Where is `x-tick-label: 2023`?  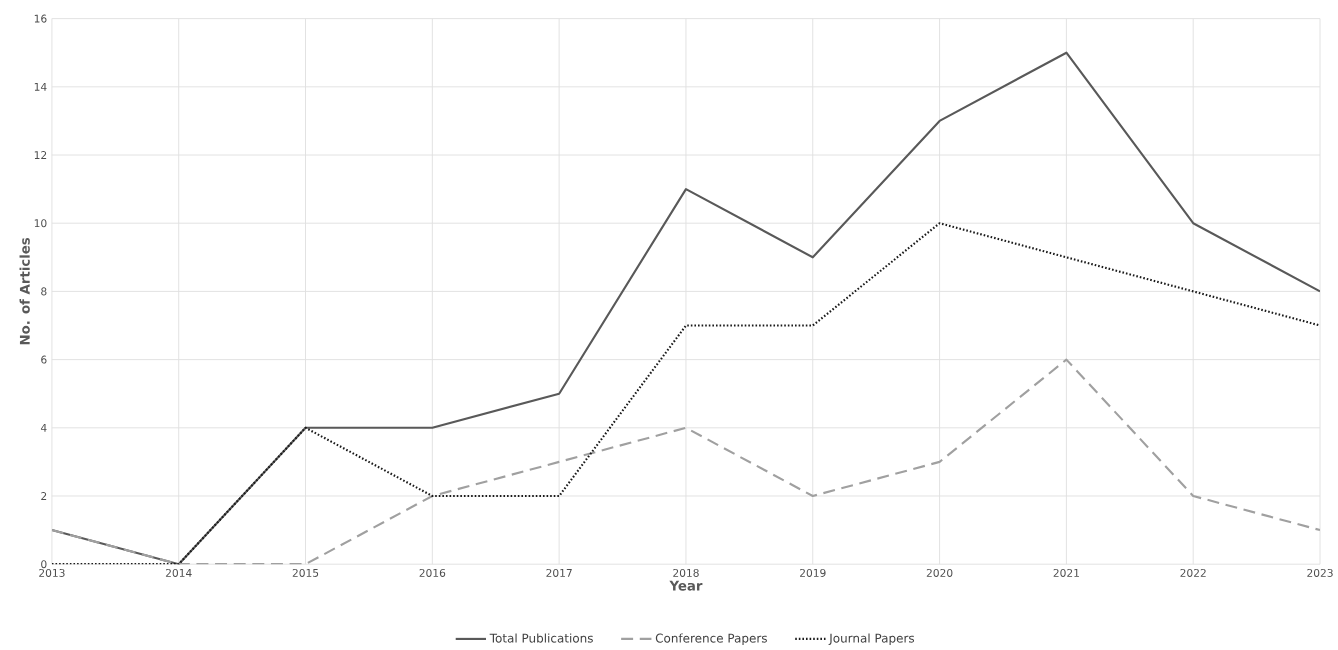 x-tick-label: 2023 is located at coordinates (1320, 573).